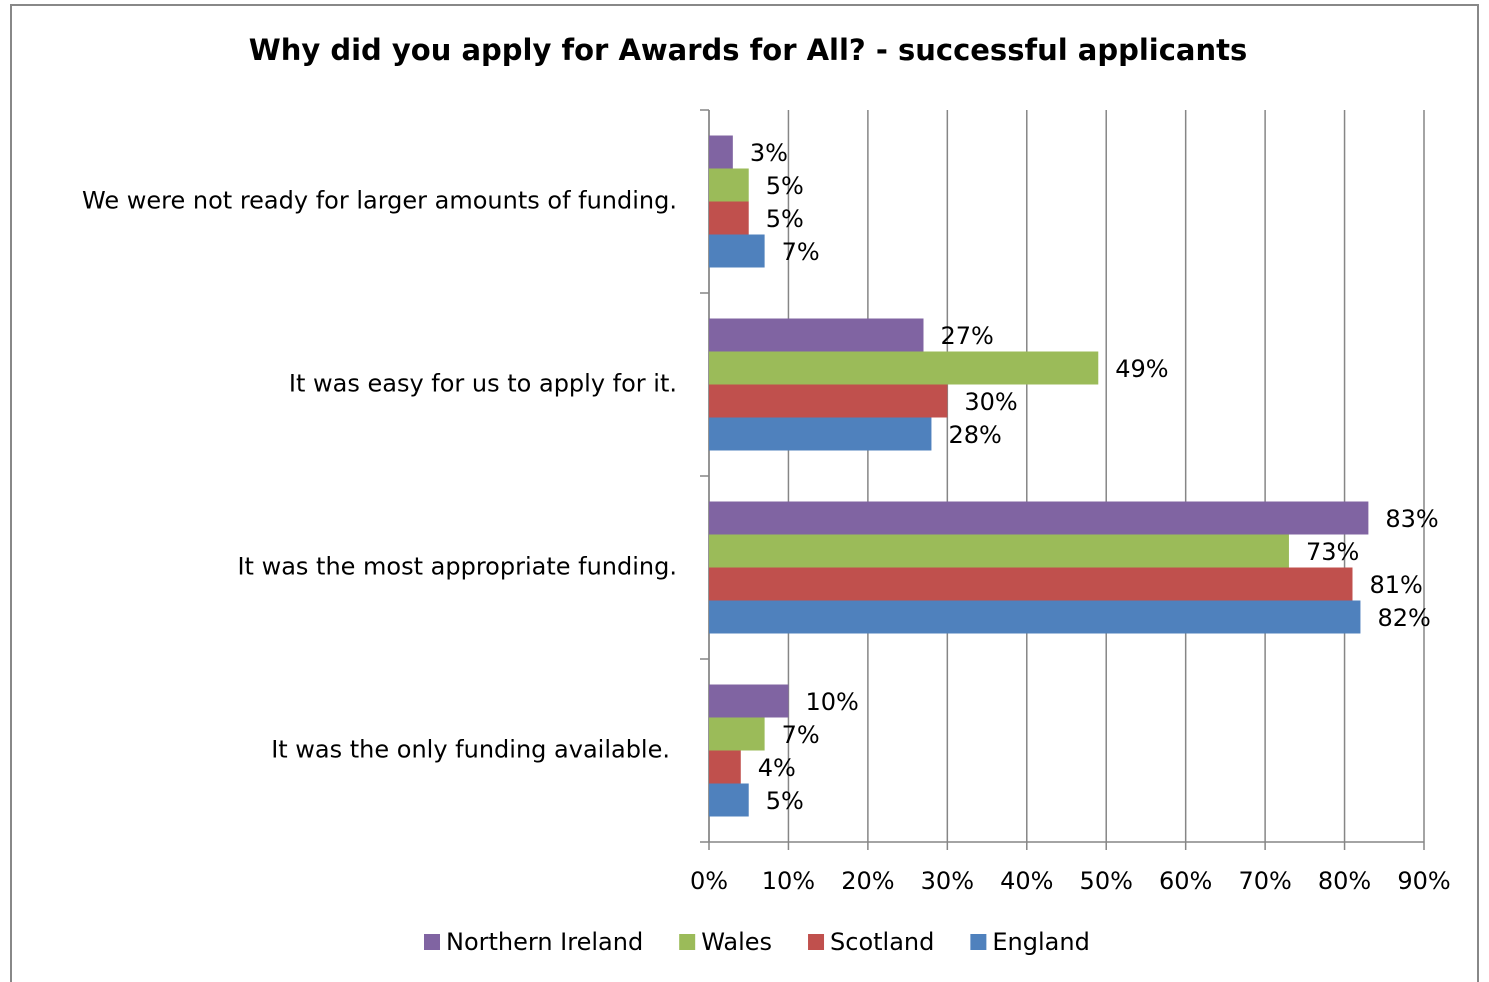 The height and width of the screenshot is (982, 1489). I want to click on data-label: 30%, so click(990, 402).